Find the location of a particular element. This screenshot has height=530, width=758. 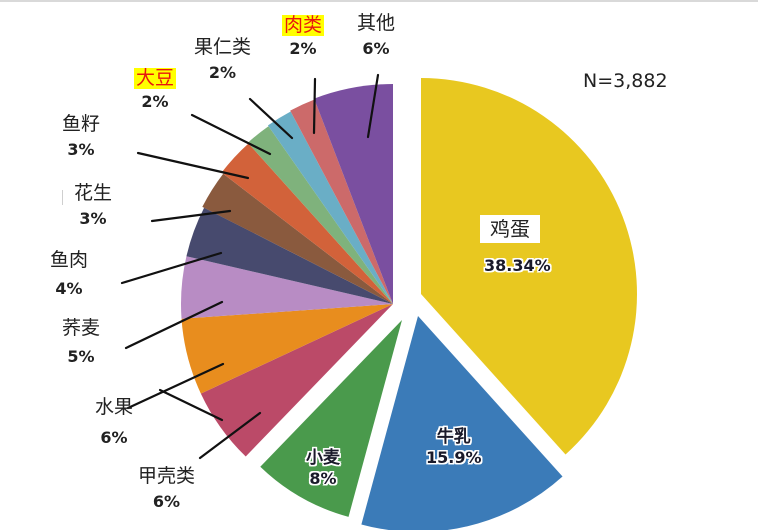

meat-label-pct: 2% is located at coordinates (303, 48).